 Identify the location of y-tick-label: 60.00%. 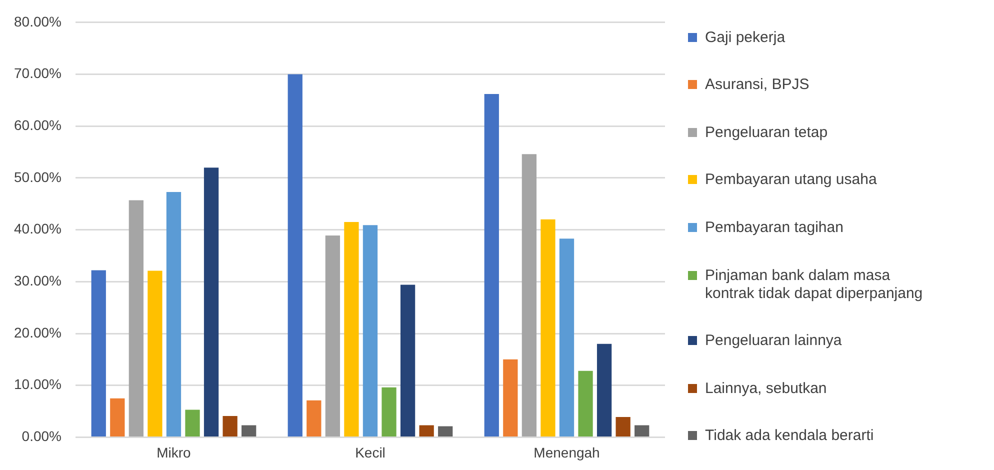
(38, 124).